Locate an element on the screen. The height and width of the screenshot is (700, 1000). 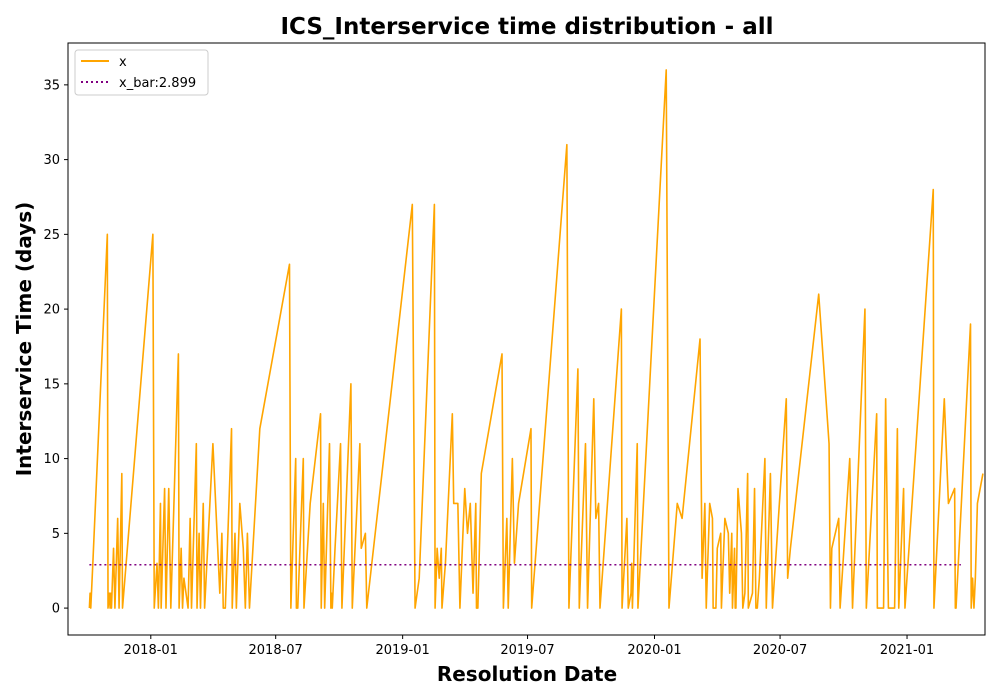
y-tick-label: 10 is located at coordinates (51, 459).